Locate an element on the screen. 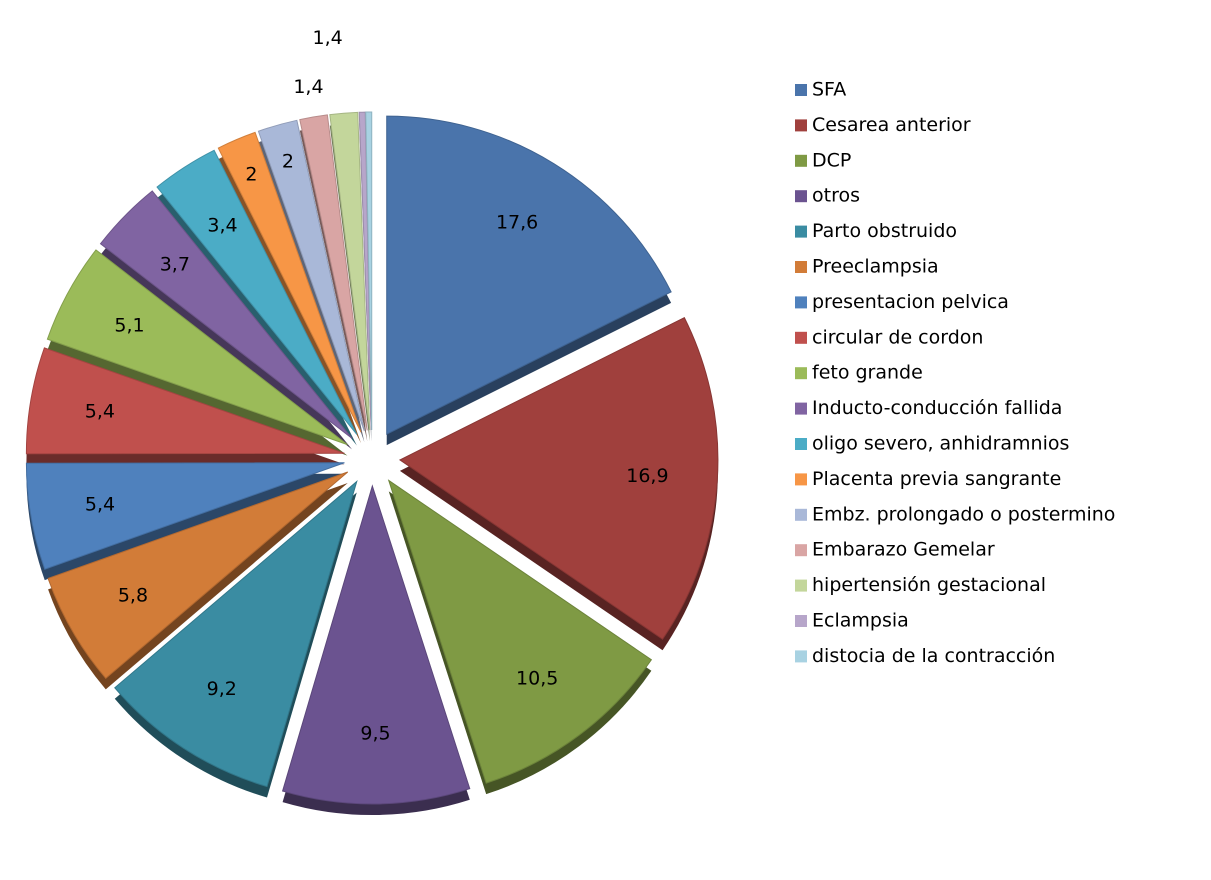 This screenshot has height=880, width=1211. data-label: 5,8 is located at coordinates (133, 596).